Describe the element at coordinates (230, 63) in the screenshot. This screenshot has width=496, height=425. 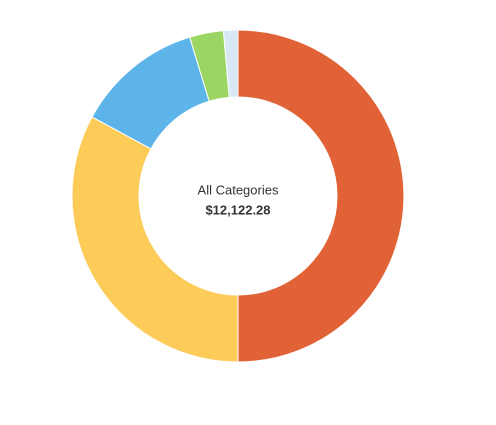
I see `donut-slice` at that location.